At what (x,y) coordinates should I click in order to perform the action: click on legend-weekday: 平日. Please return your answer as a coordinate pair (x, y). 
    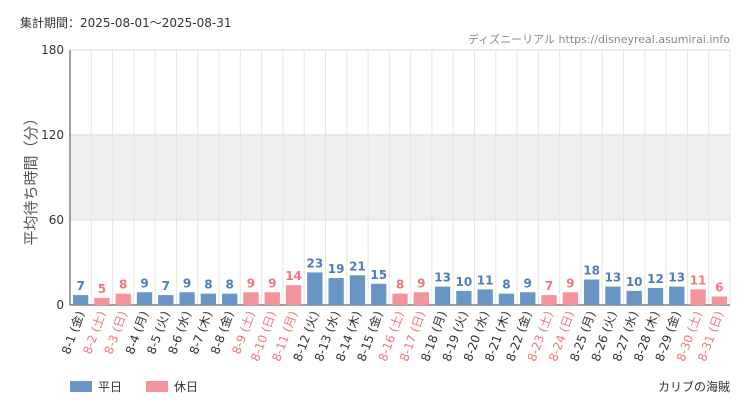
    Looking at the image, I should click on (96, 386).